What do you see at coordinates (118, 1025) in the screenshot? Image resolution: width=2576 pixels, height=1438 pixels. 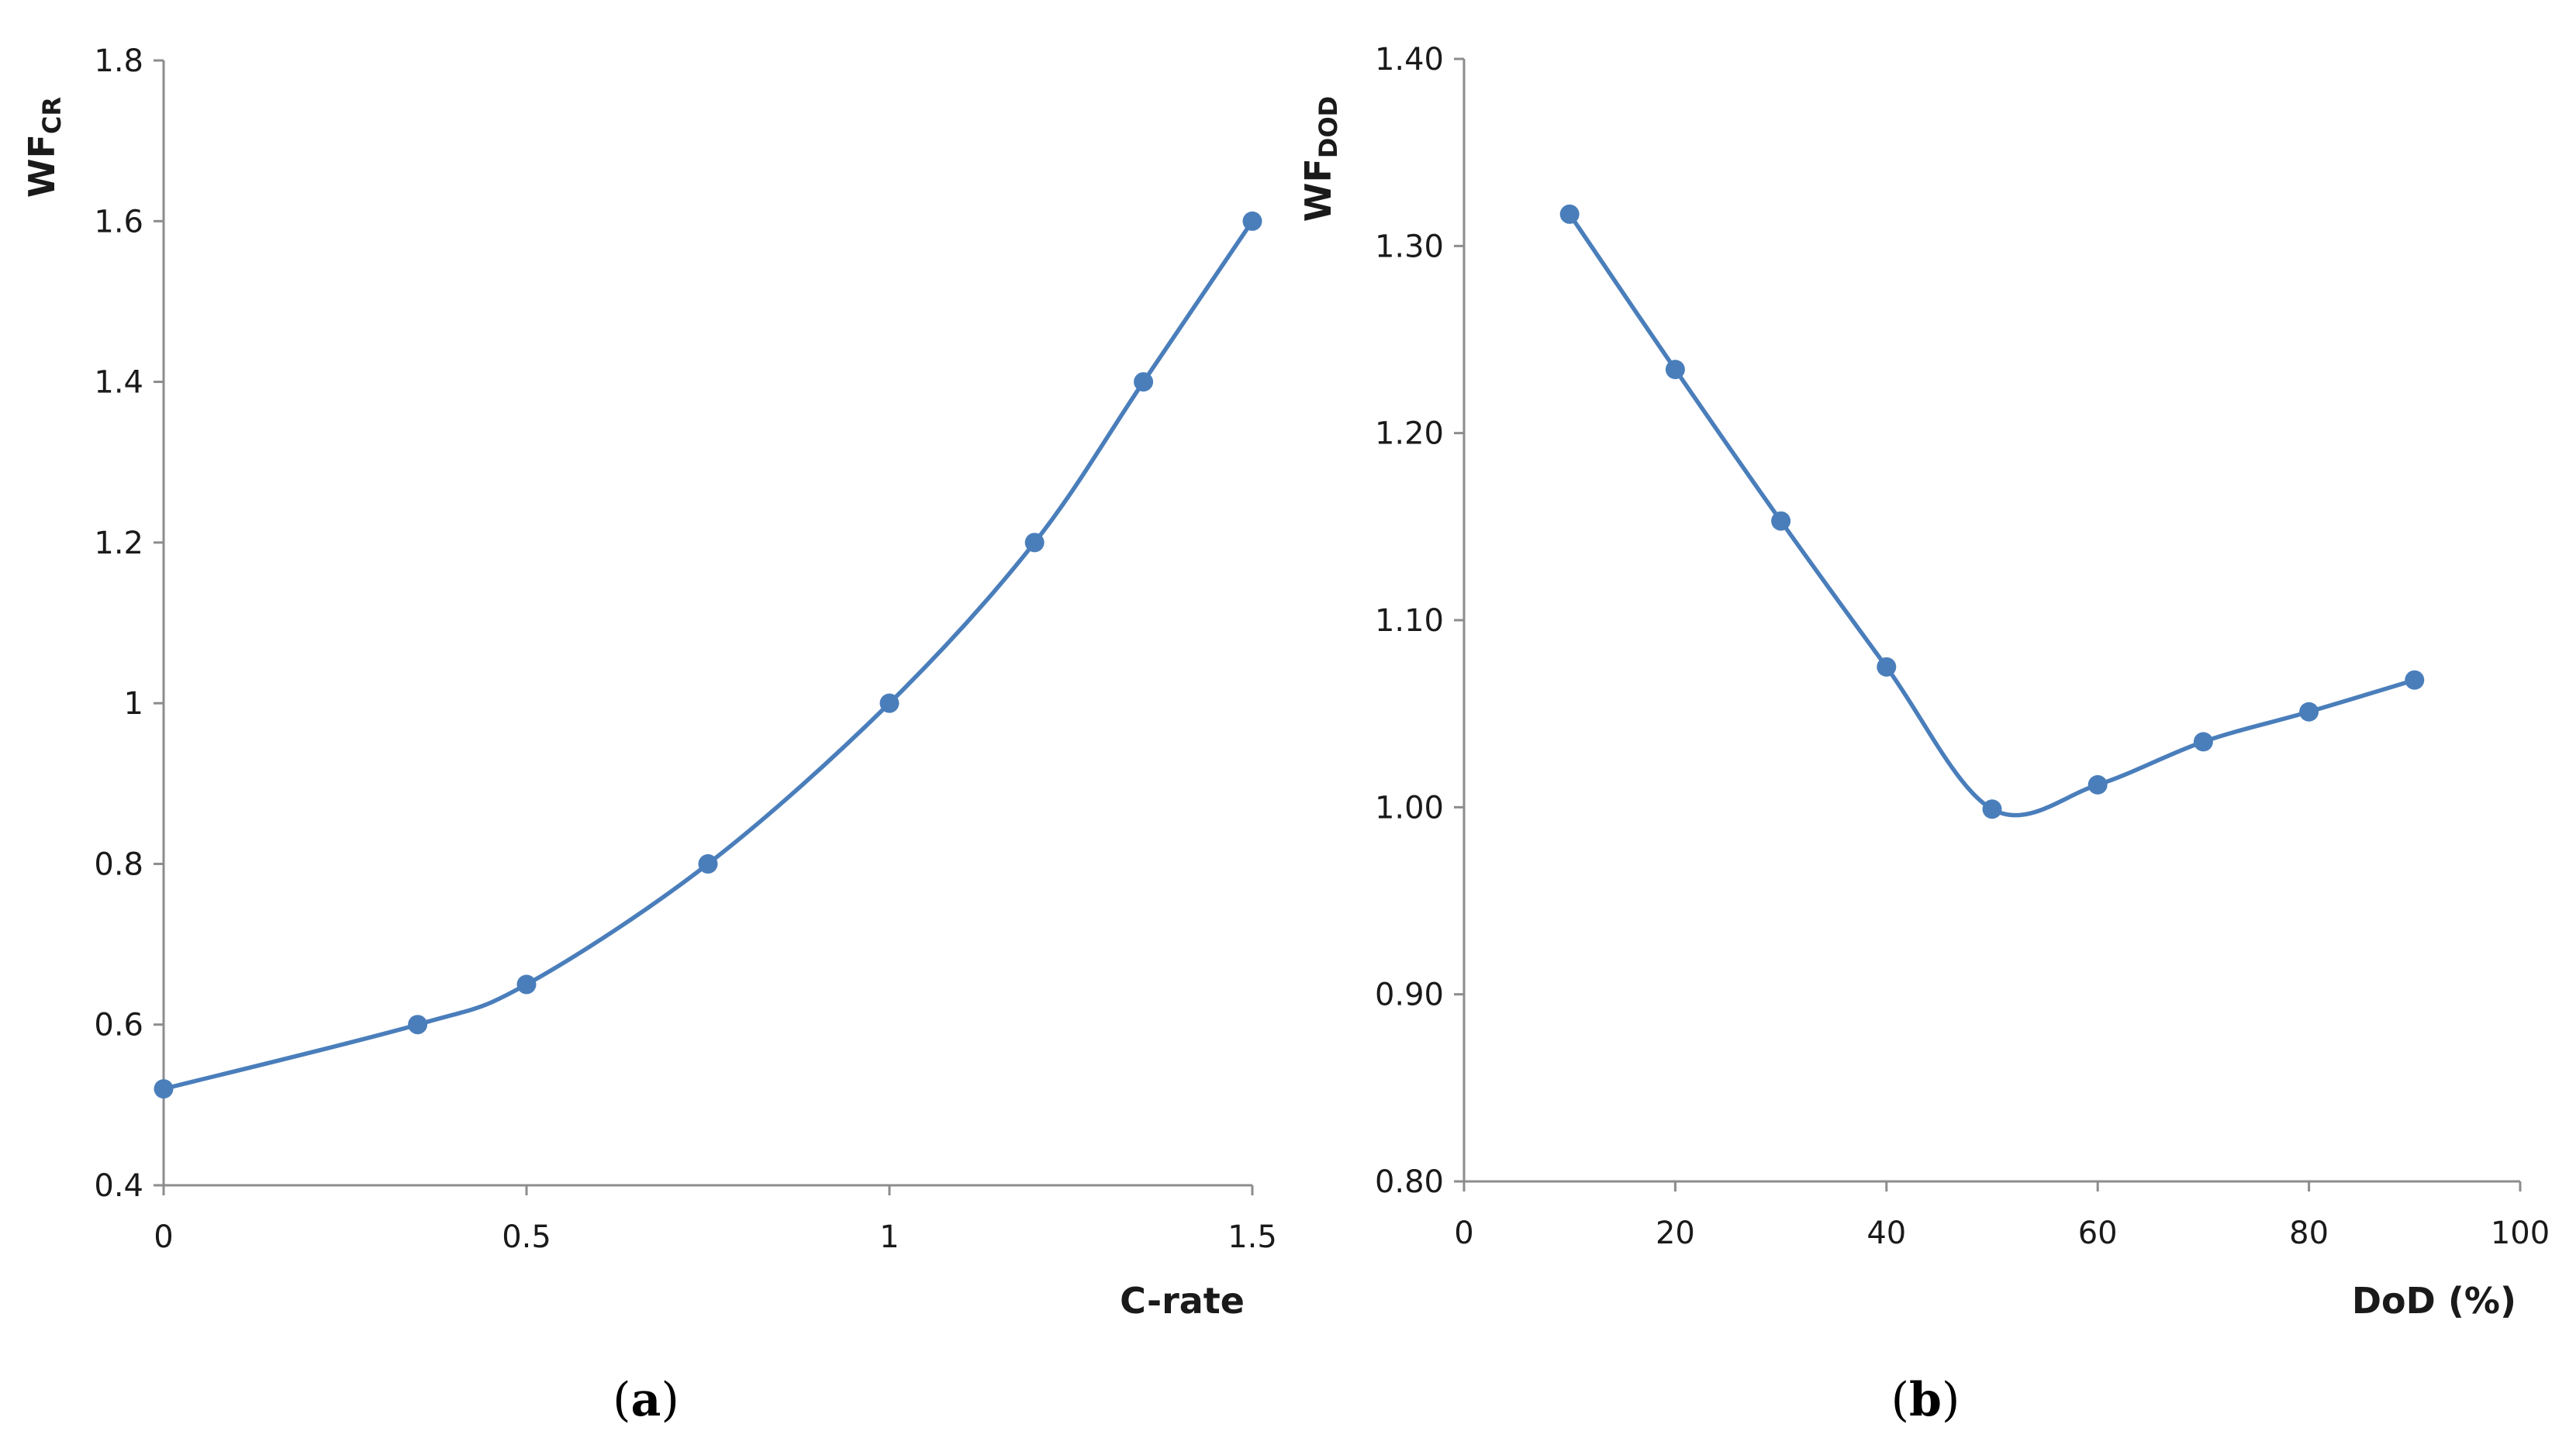 I see `chart-a-y-tick-label: 0.6` at bounding box center [118, 1025].